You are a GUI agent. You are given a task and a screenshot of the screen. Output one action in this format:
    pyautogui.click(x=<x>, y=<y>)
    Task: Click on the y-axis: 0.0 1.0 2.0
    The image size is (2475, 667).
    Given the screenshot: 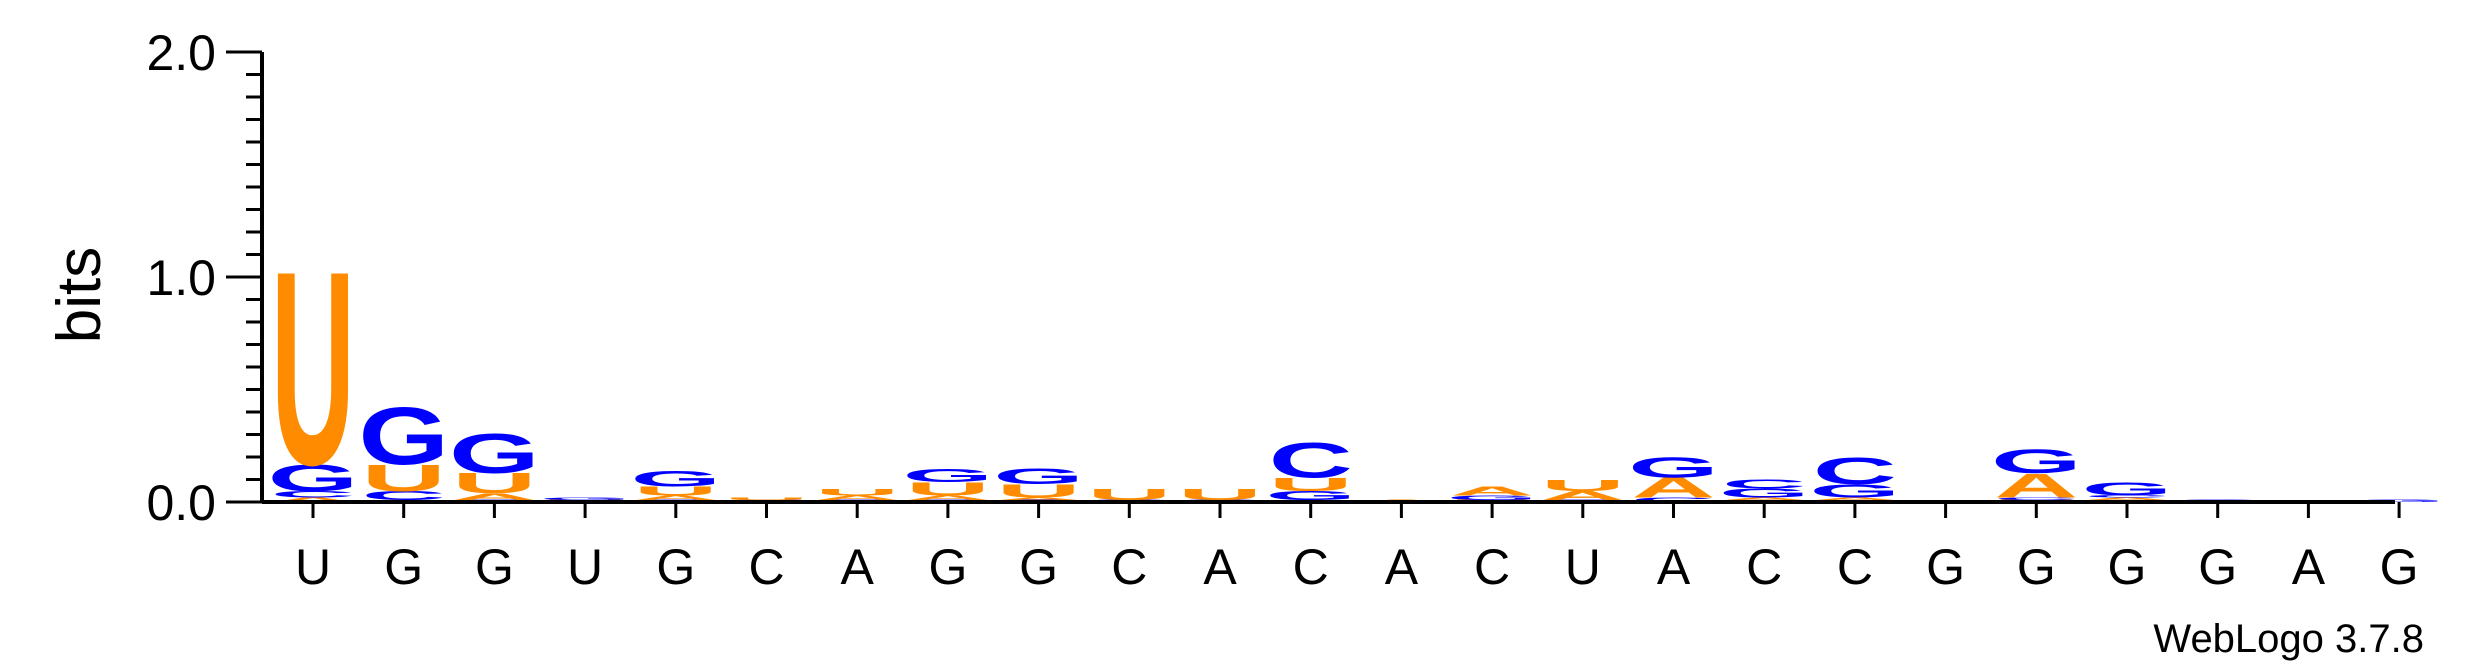 What is the action you would take?
    pyautogui.click(x=205, y=278)
    